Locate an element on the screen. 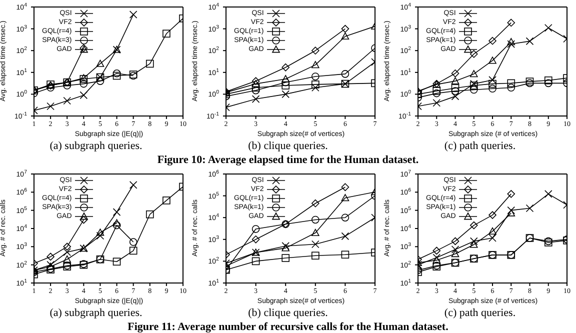  caption: Figure 10: Average elapsed time for the Human dataset. is located at coordinates (288, 160).